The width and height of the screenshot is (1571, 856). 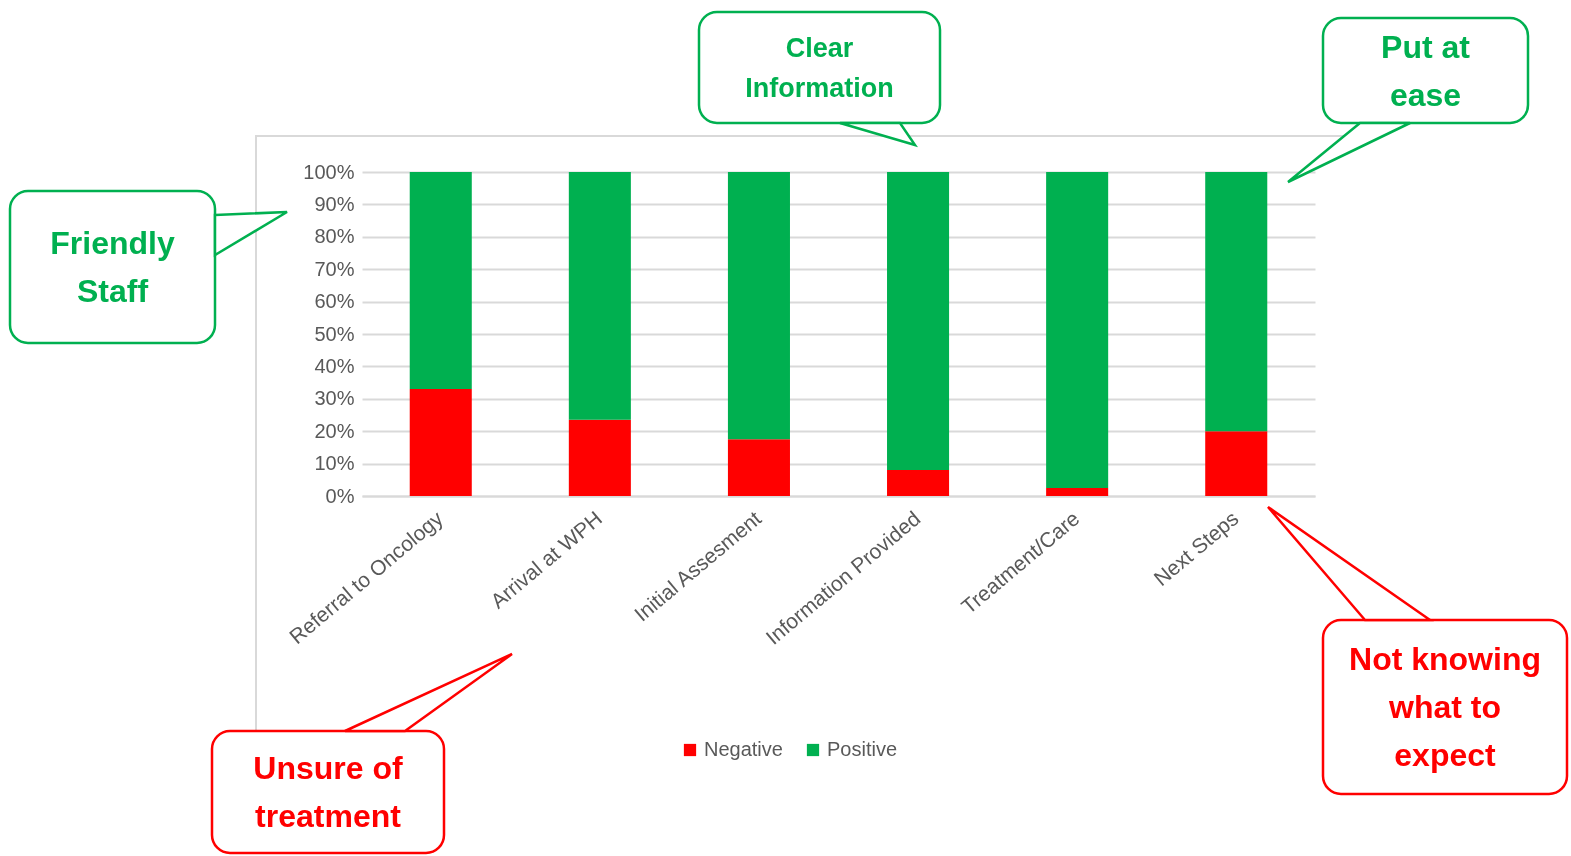 I want to click on text: Unsure of treatment, so click(x=328, y=792).